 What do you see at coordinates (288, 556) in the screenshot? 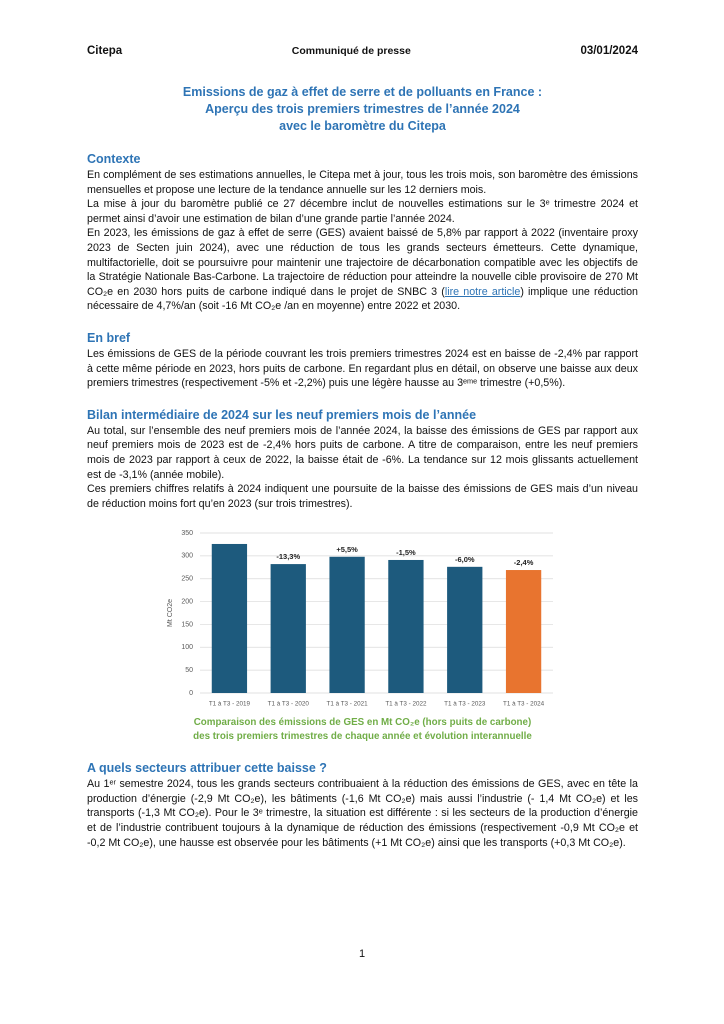
I see `bar-annotation: -13,3%` at bounding box center [288, 556].